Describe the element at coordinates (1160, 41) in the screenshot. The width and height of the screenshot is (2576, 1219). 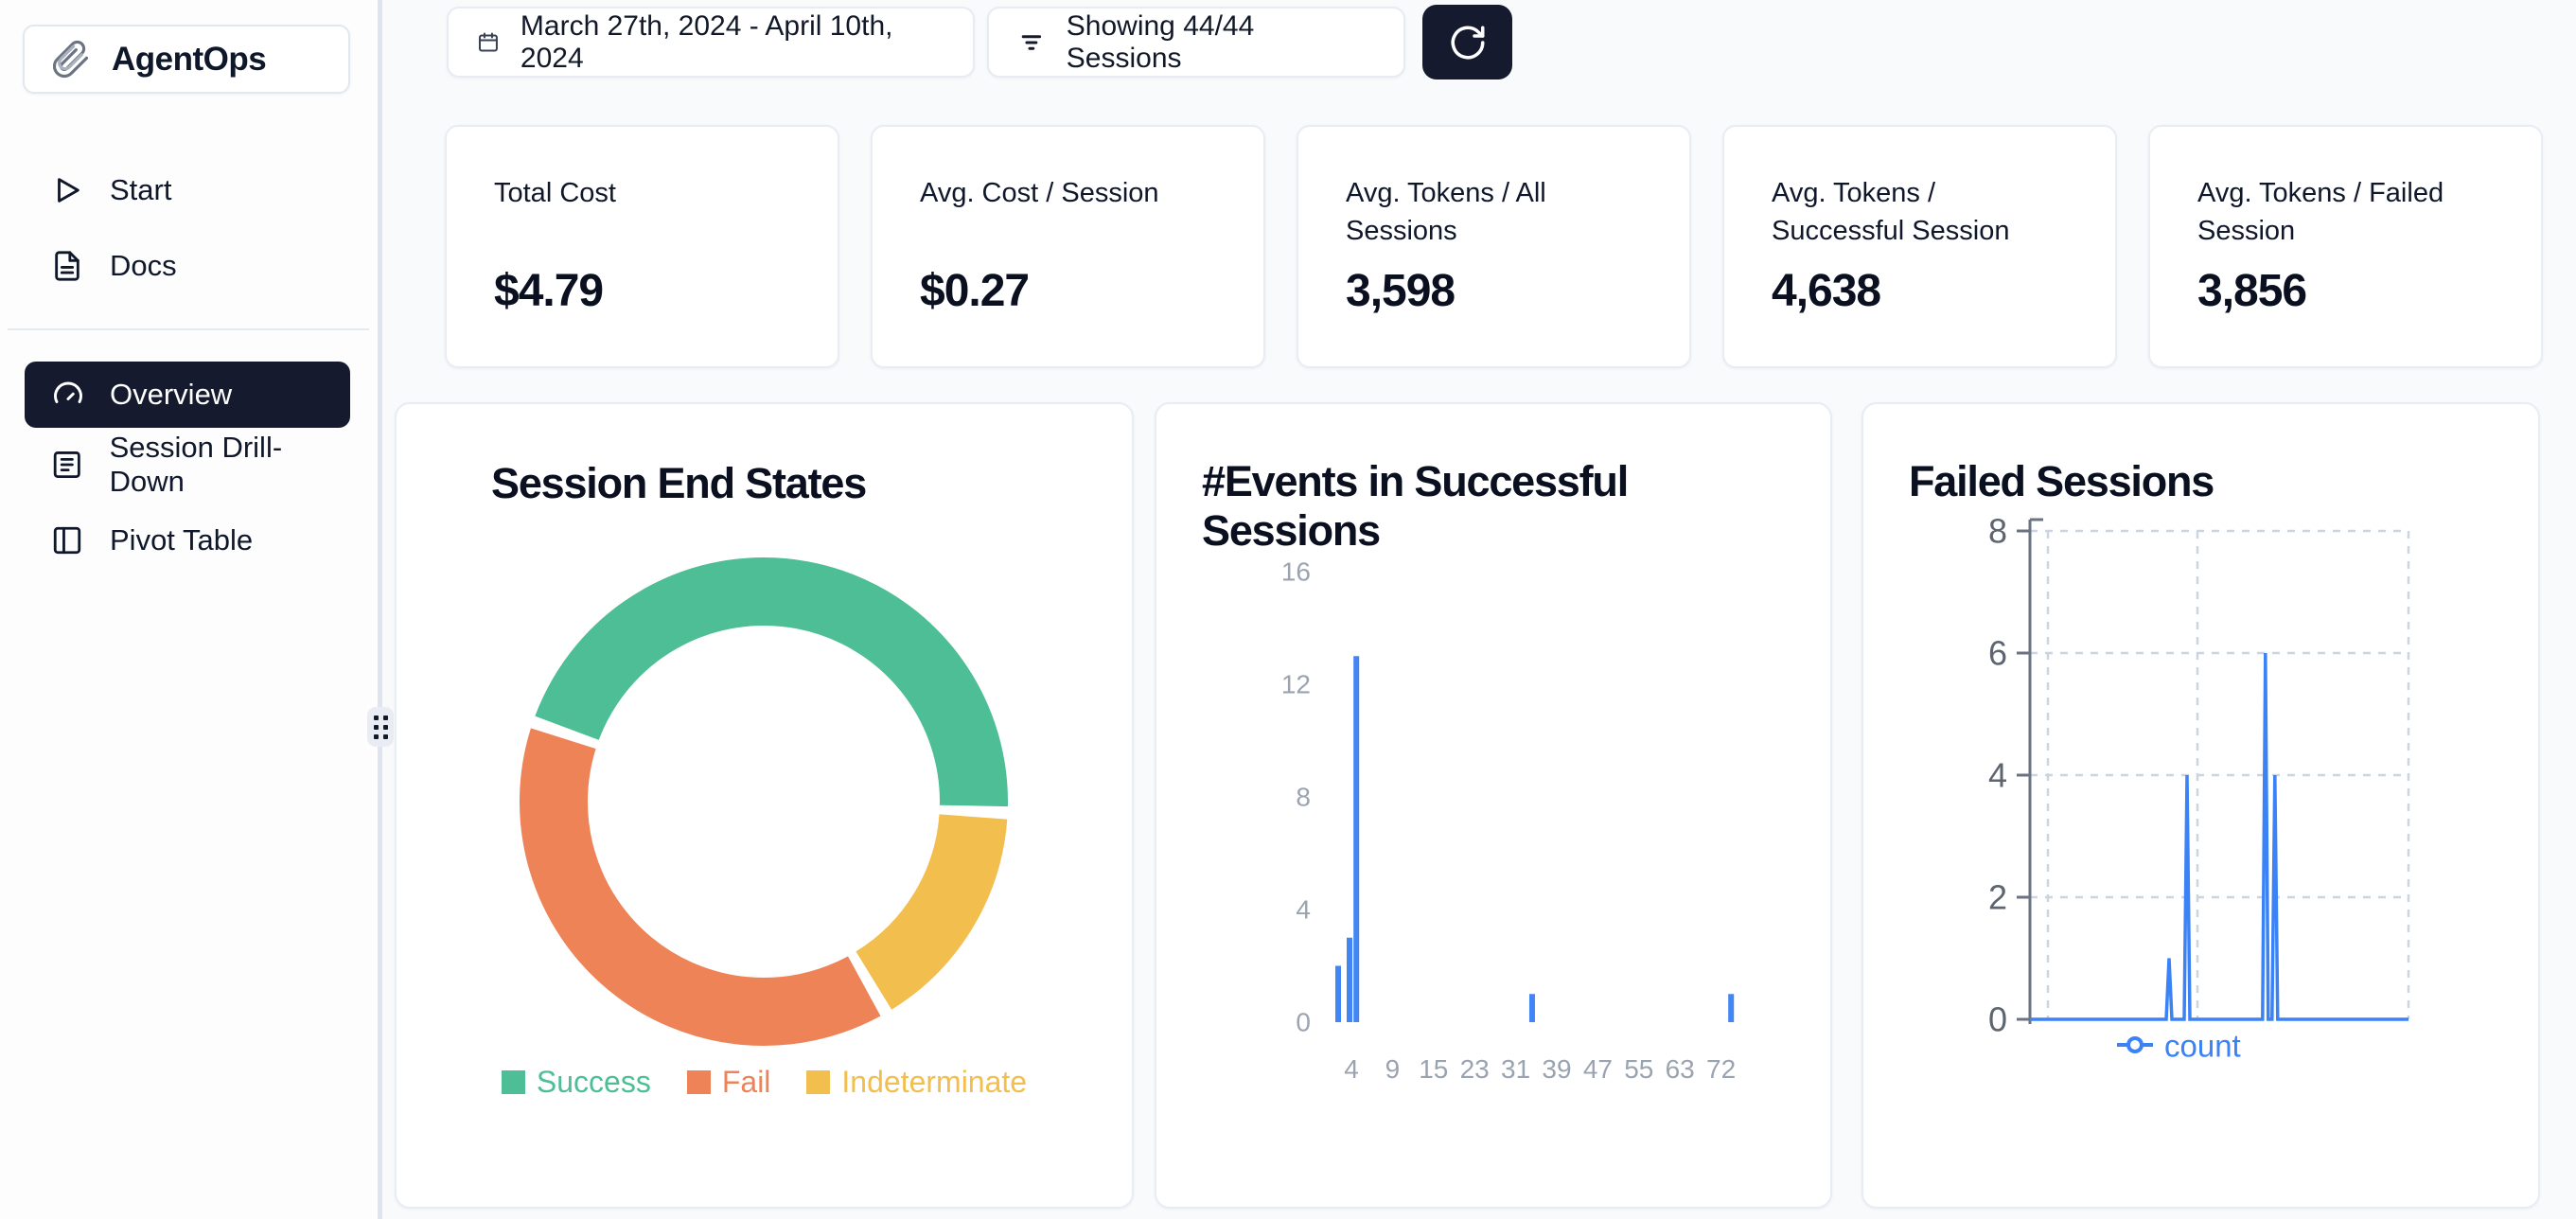
I see `sessions-filter-label: Showing 44/44 Sessions` at that location.